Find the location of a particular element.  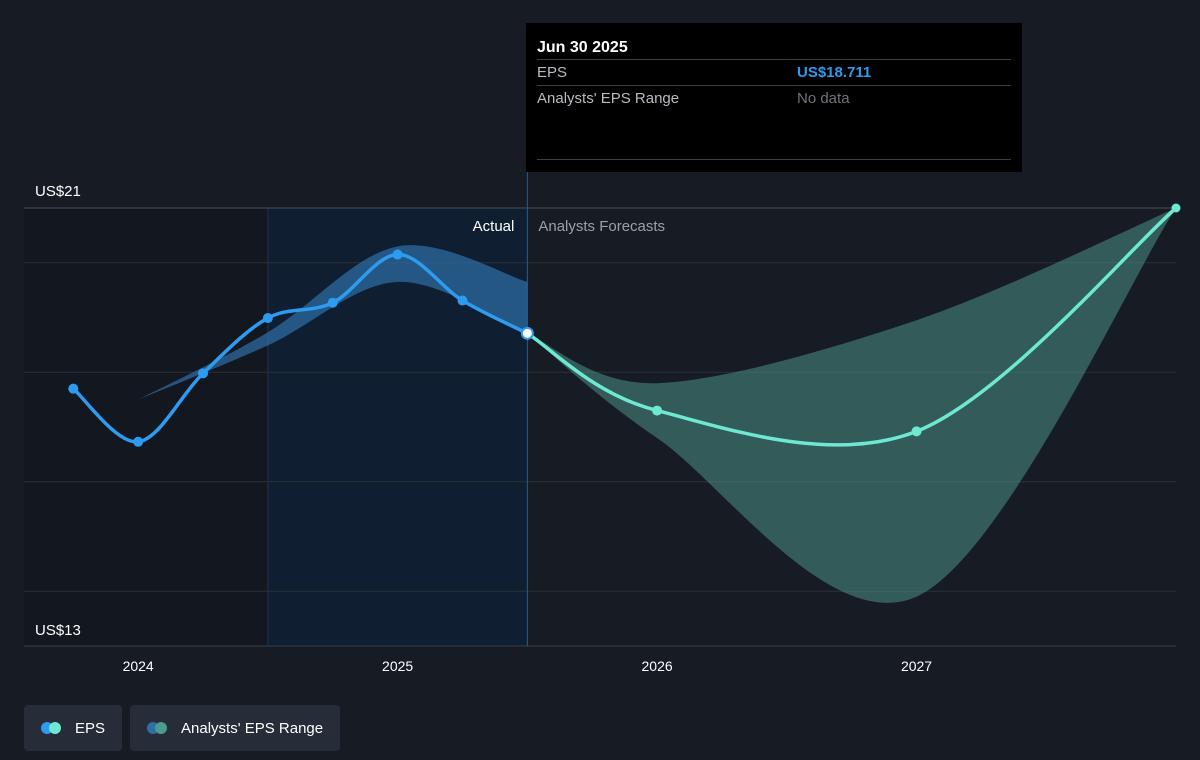

y-axis-min-label: US$13 is located at coordinates (58, 630).